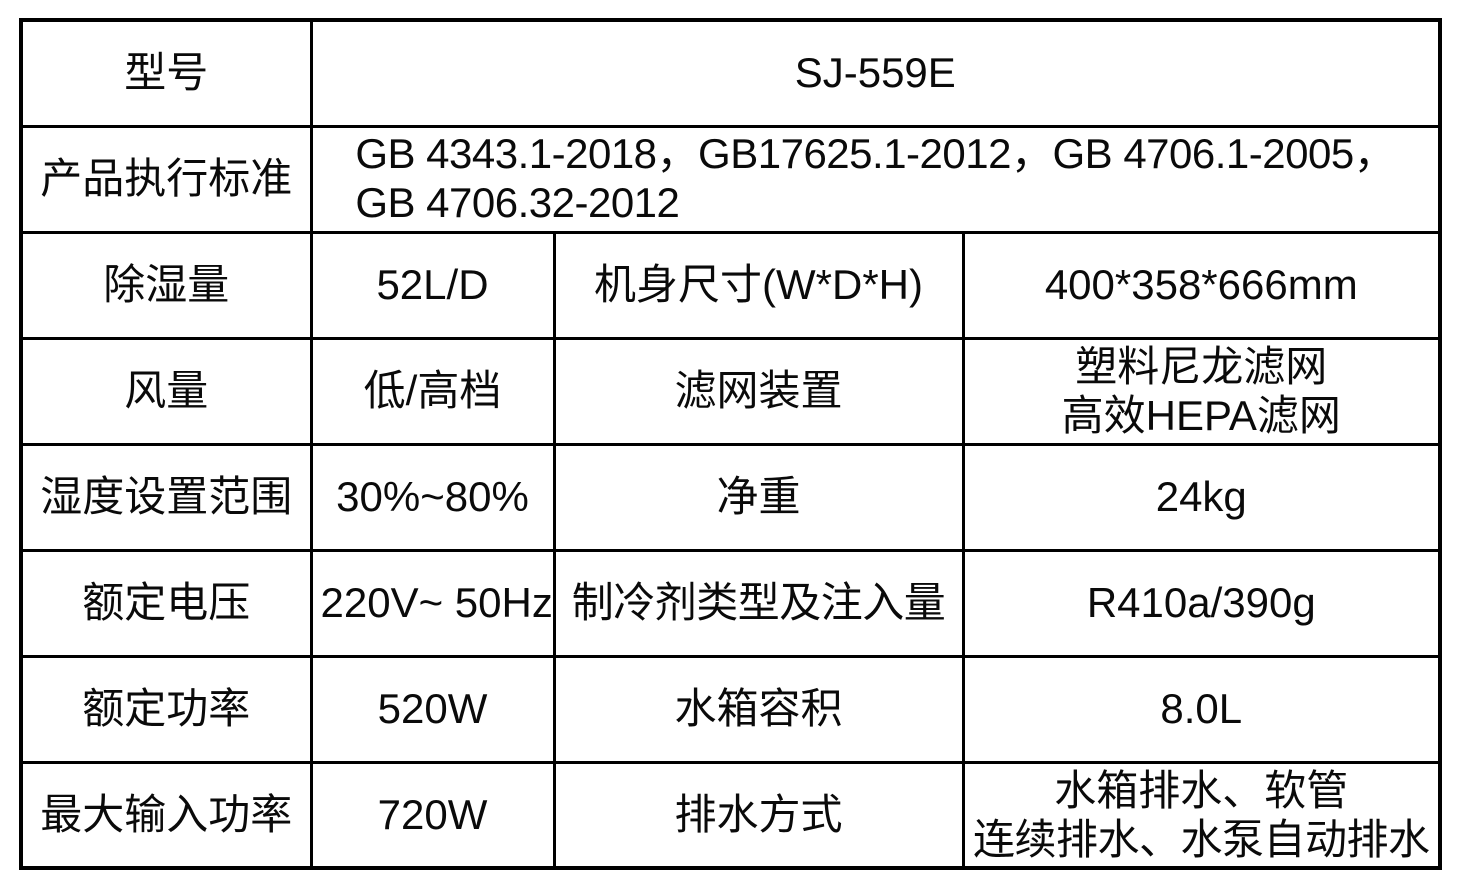 The width and height of the screenshot is (1457, 890). What do you see at coordinates (875, 73) in the screenshot?
I see `model-value: SJ-559E` at bounding box center [875, 73].